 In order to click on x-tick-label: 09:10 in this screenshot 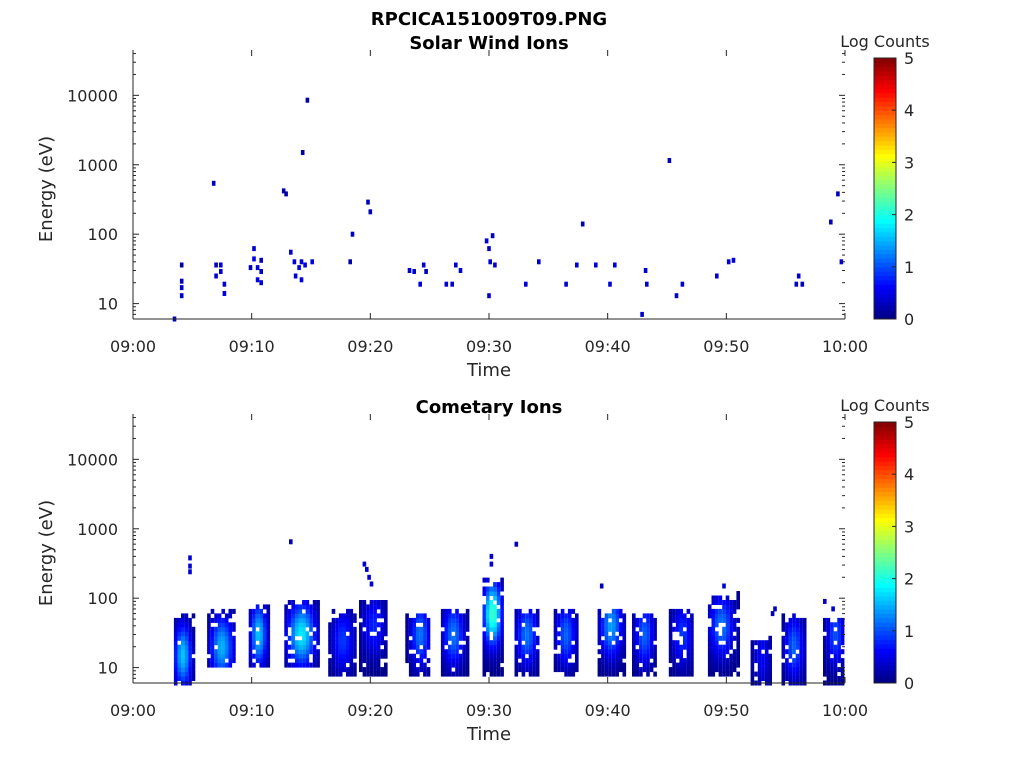, I will do `click(252, 346)`.